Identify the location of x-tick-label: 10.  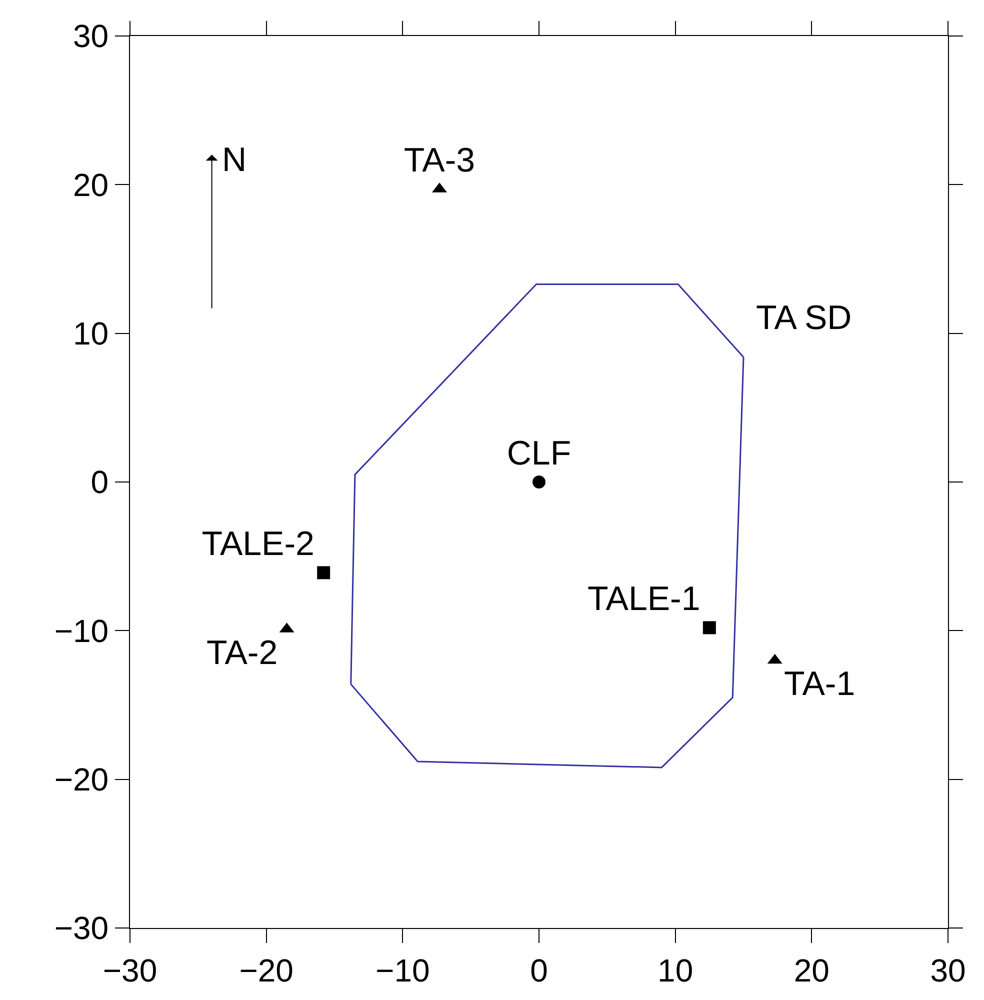
(676, 970).